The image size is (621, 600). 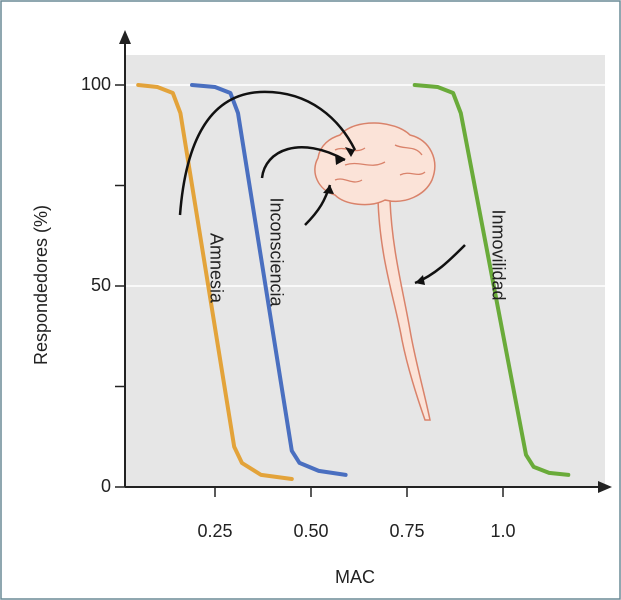 What do you see at coordinates (96, 84) in the screenshot?
I see `y-tick-label: 100` at bounding box center [96, 84].